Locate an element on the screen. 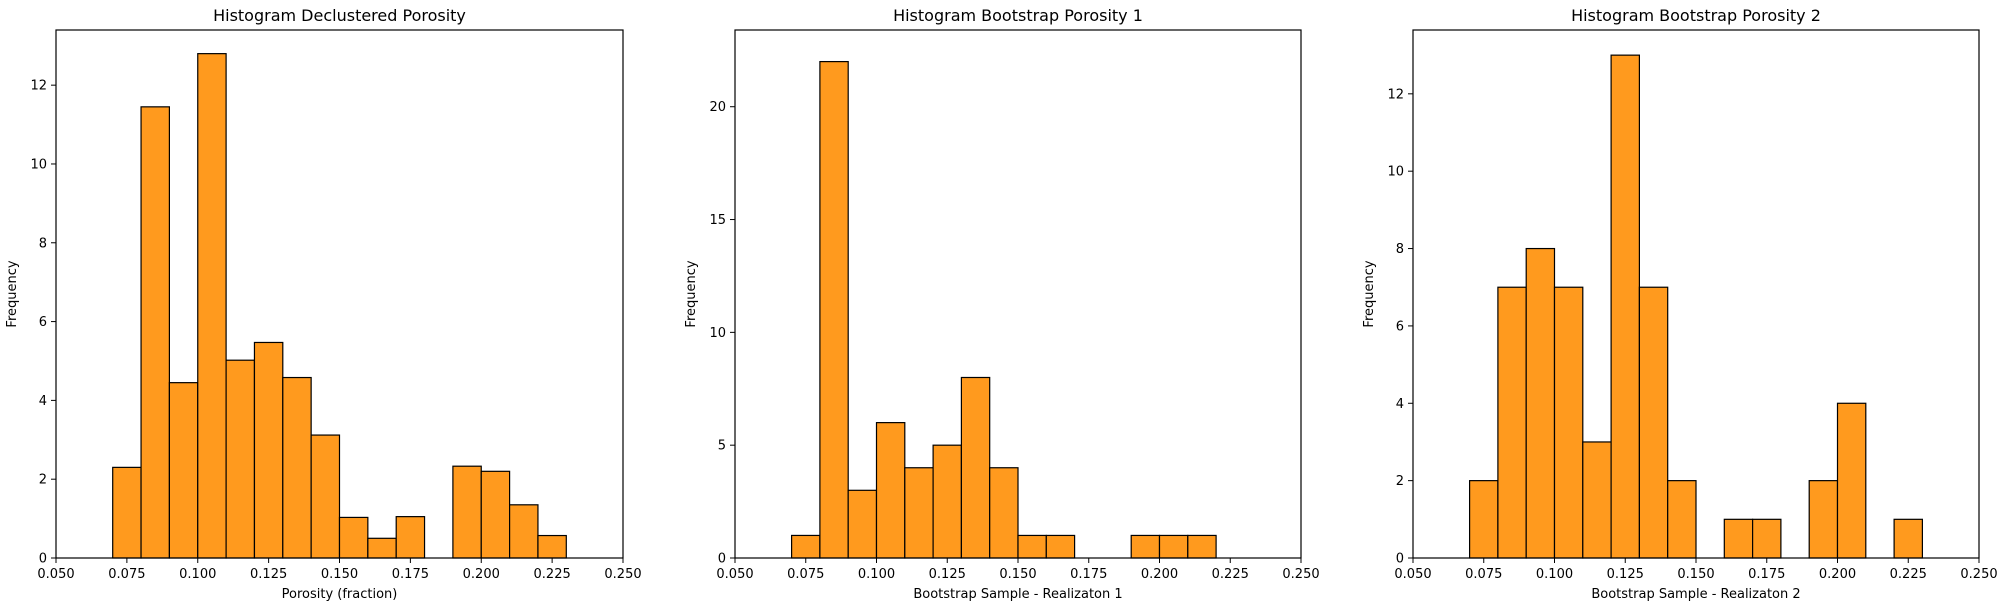  x-axis-label: Bootstrap Sample - Realizaton 1 is located at coordinates (1017, 594).